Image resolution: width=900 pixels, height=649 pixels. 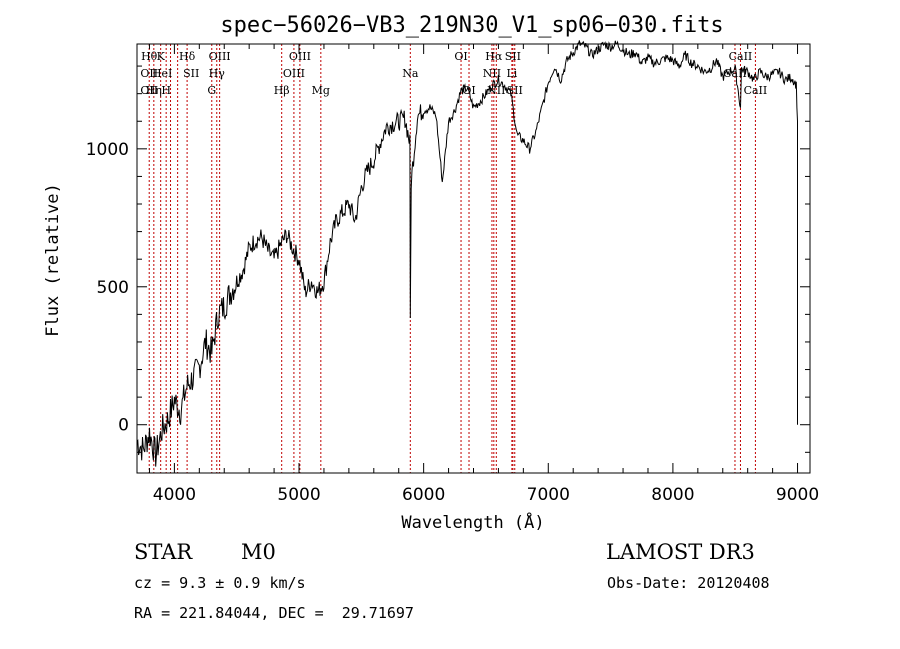 I want to click on line-marker-label: Hα, so click(x=494, y=56).